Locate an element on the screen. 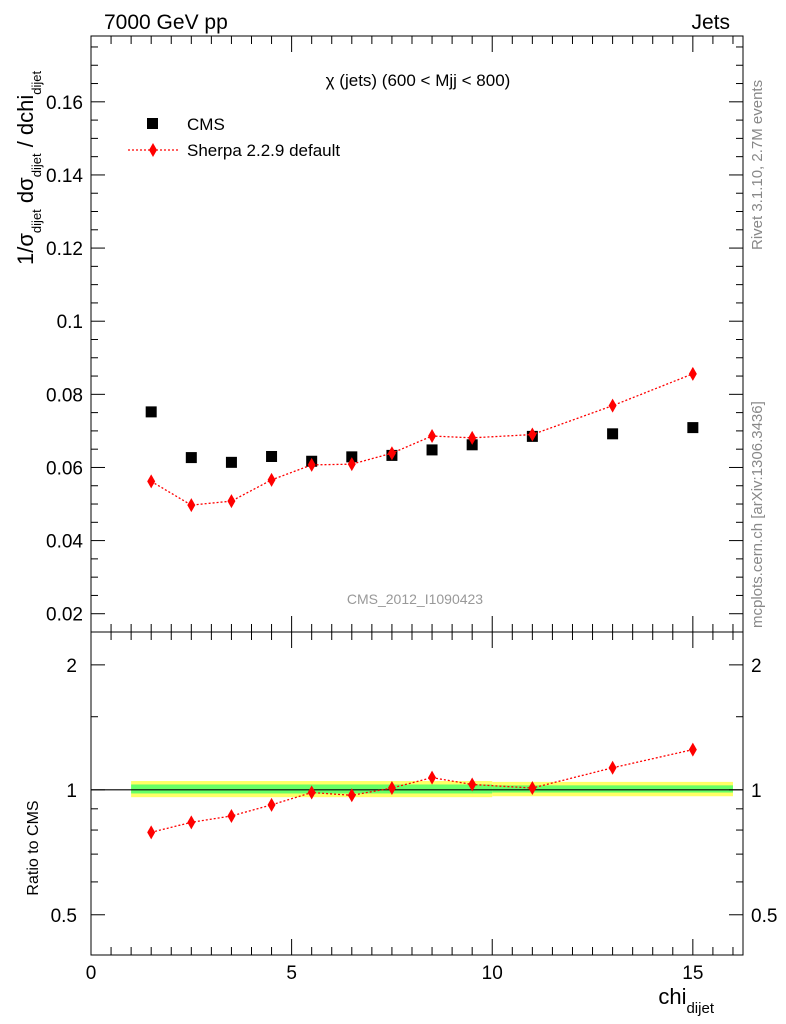  ratio-y-tick-label-right: 2 is located at coordinates (756, 666).